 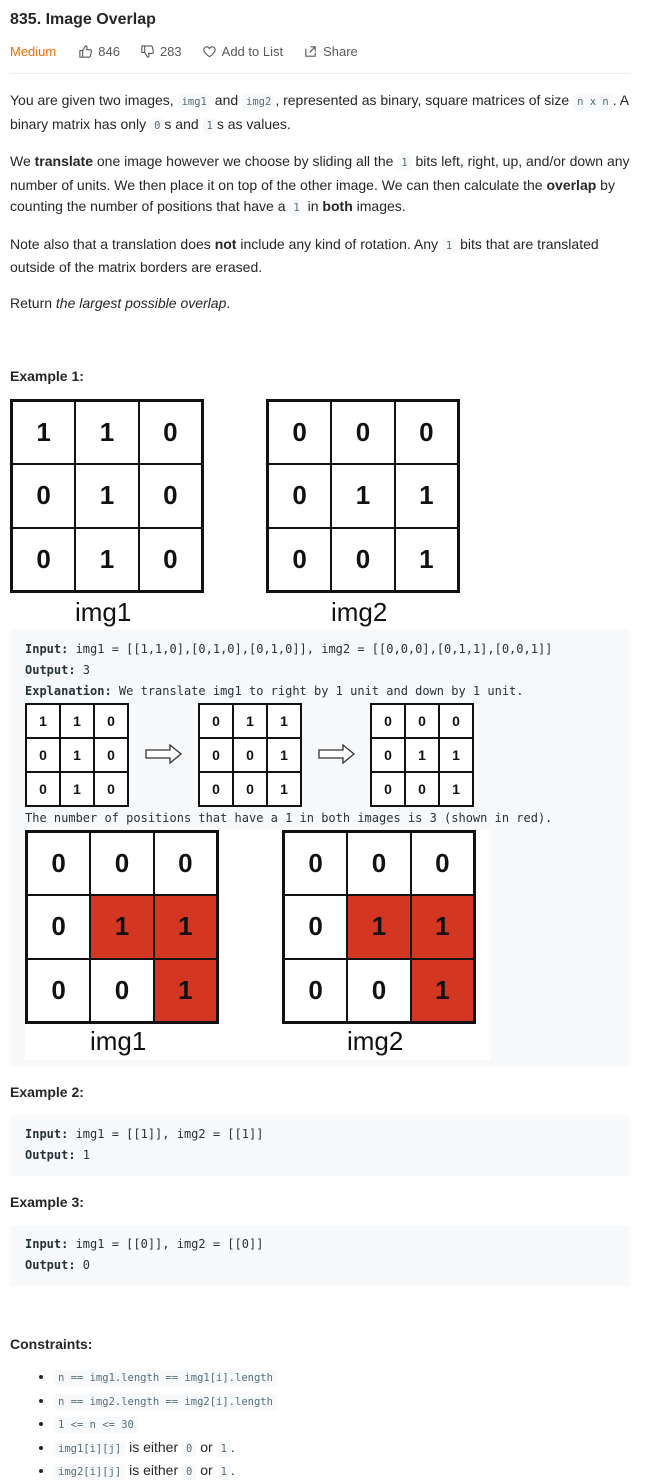 What do you see at coordinates (170, 51) in the screenshot?
I see `dislike-count: 283` at bounding box center [170, 51].